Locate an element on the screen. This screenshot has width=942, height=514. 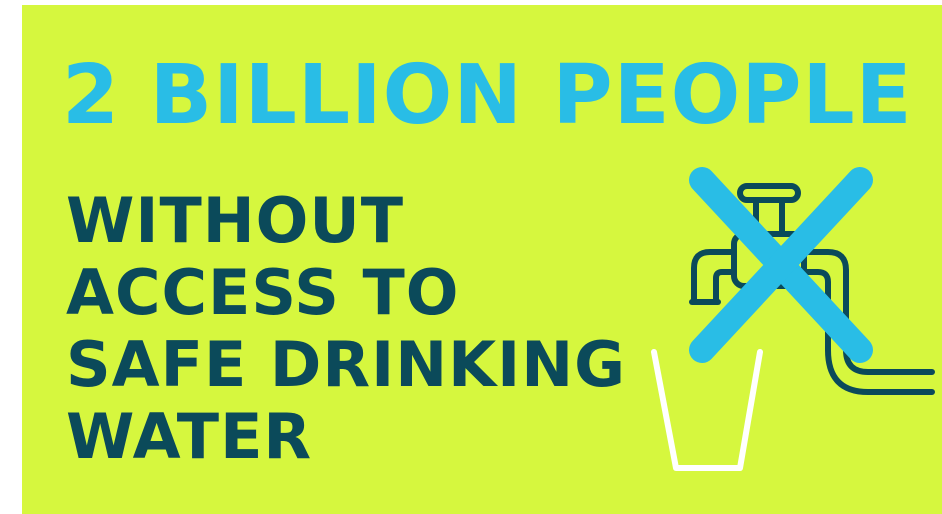
subheadline-line-4: WATER is located at coordinates (189, 436).